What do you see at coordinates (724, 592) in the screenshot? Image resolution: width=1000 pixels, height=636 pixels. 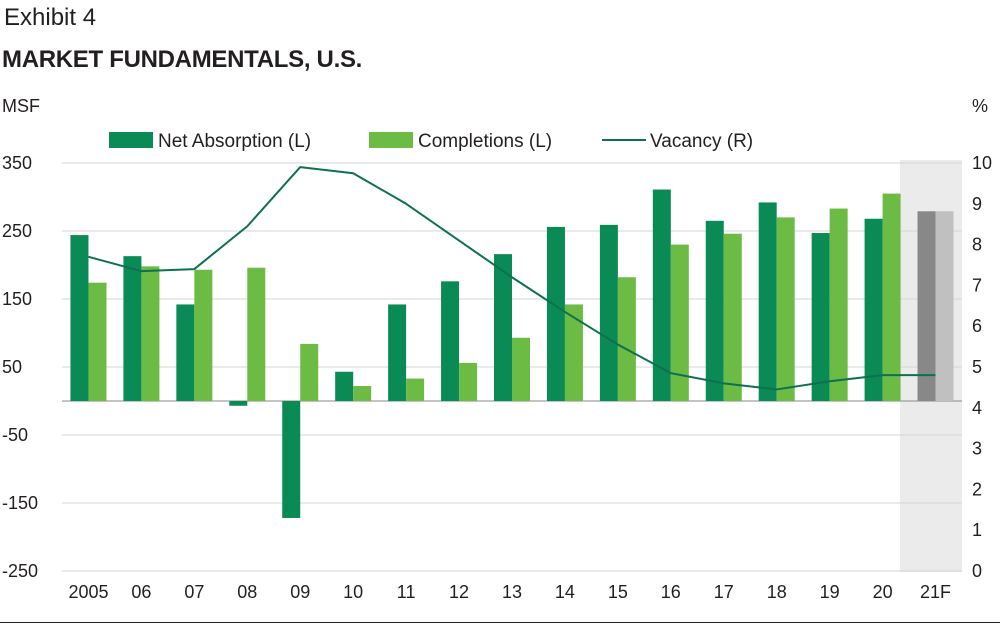 I see `x-tick-label: 17` at bounding box center [724, 592].